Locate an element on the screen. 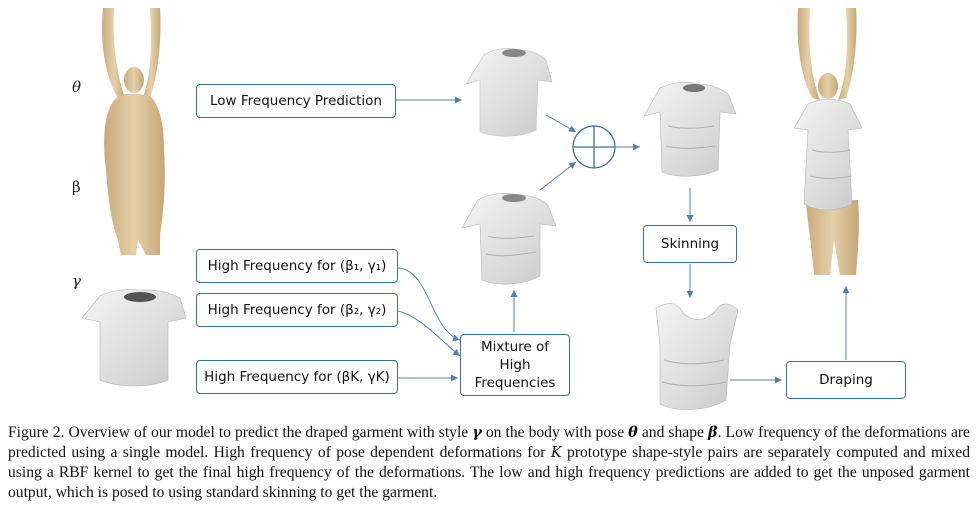 This screenshot has height=517, width=978. high-frequency-label-1: High Frequency for (β₁, γ₁) is located at coordinates (297, 266).